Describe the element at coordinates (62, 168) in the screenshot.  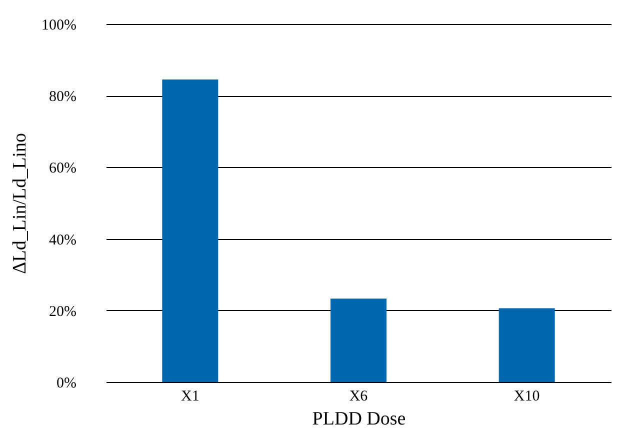
I see `y-tick-label: 60%` at that location.